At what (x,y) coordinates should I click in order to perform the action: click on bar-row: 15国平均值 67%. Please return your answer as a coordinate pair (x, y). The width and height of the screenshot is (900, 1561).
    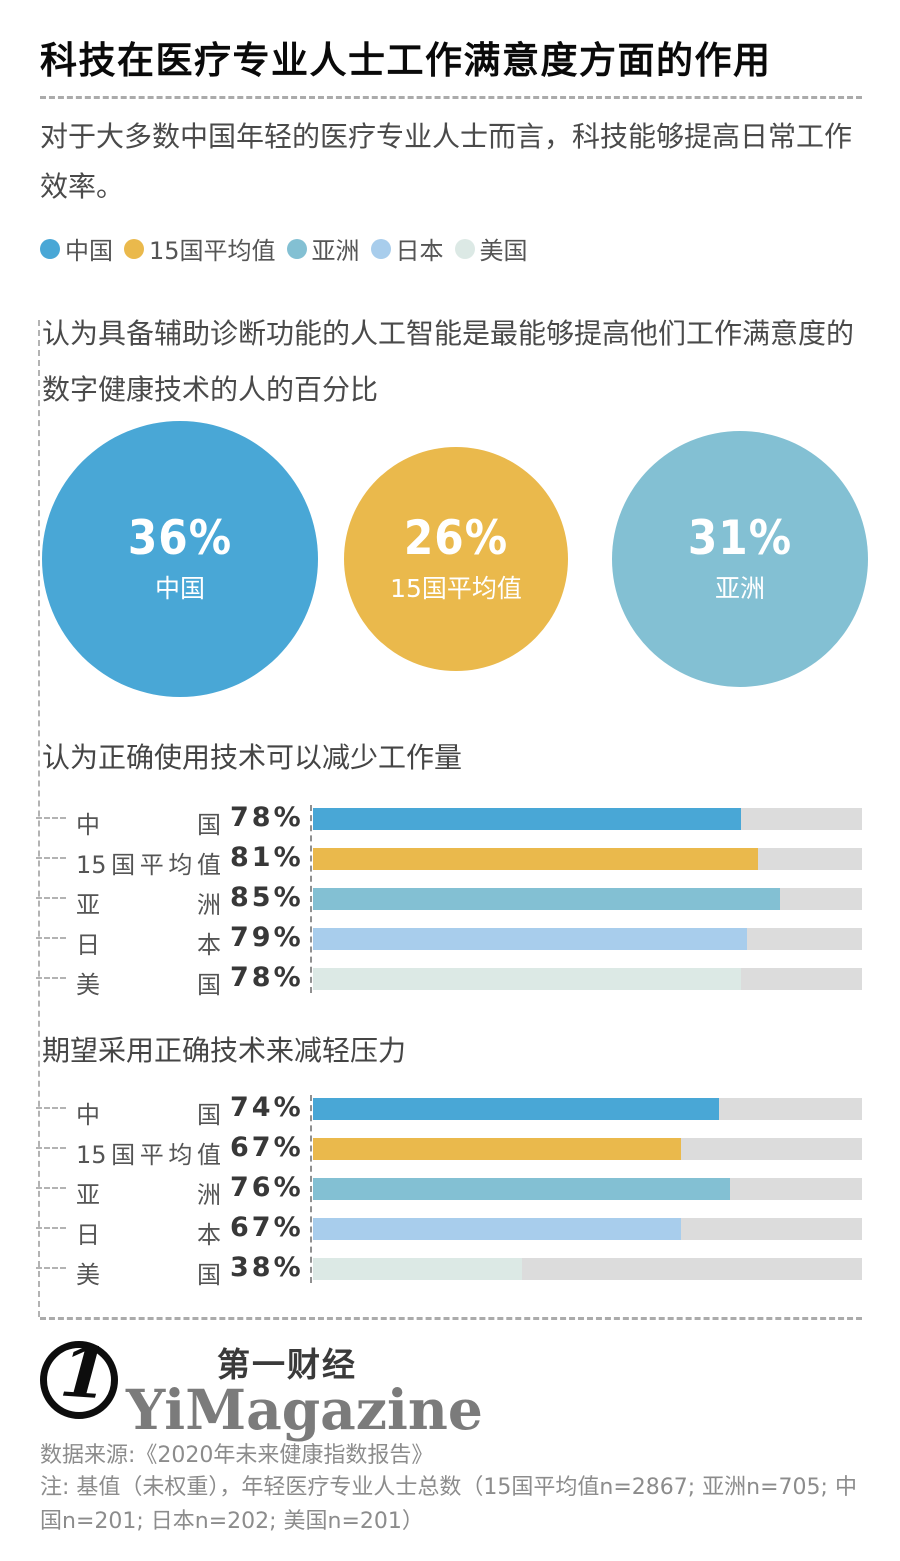
    Looking at the image, I should click on (450, 1149).